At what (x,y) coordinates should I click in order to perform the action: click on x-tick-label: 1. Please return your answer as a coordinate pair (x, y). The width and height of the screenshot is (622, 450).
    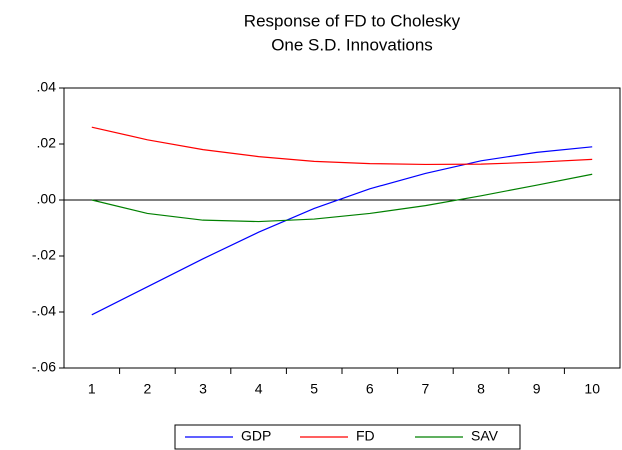
    Looking at the image, I should click on (92, 389).